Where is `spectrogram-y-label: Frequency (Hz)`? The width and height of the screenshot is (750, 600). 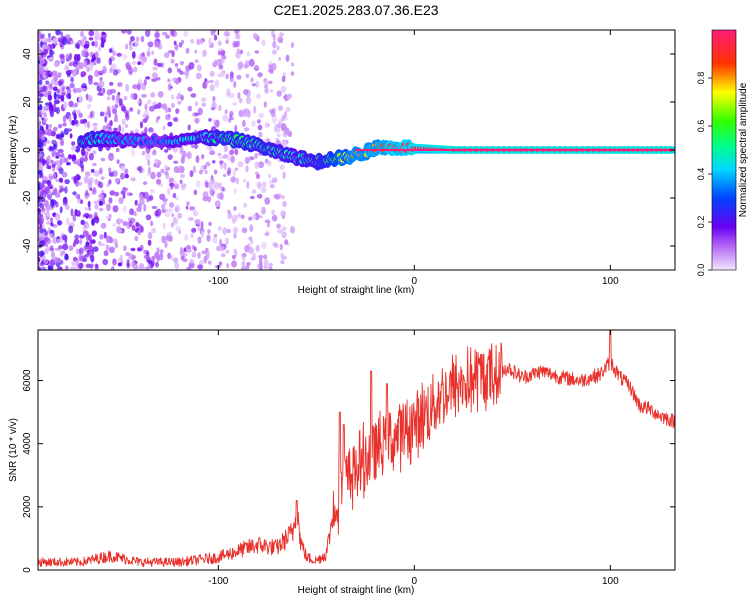
spectrogram-y-label: Frequency (Hz) is located at coordinates (13, 150).